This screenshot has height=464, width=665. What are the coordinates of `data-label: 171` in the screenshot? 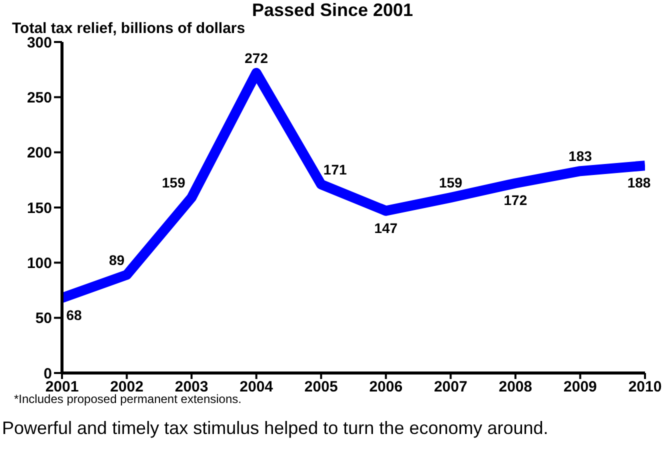 It's located at (335, 169).